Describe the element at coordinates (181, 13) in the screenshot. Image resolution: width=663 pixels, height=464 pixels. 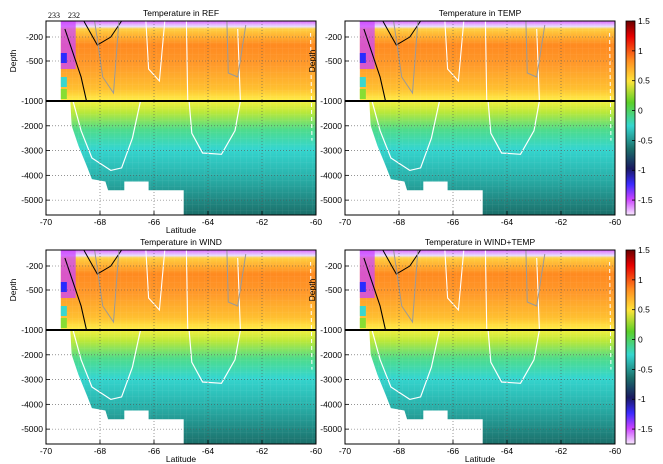
I see `chart-title: Temperature in REF` at that location.